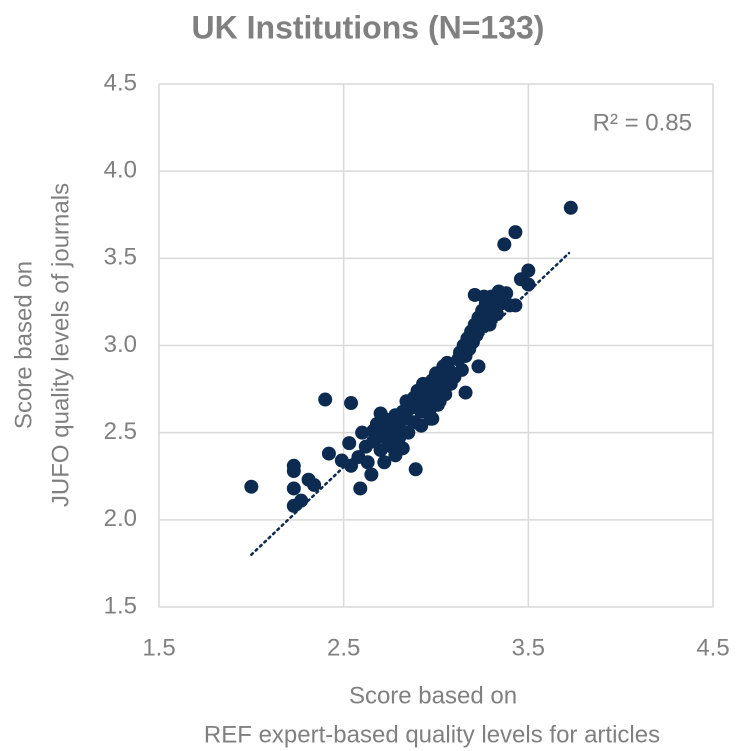 This screenshot has width=740, height=751. What do you see at coordinates (120, 170) in the screenshot?
I see `y-tick-label: 4.0` at bounding box center [120, 170].